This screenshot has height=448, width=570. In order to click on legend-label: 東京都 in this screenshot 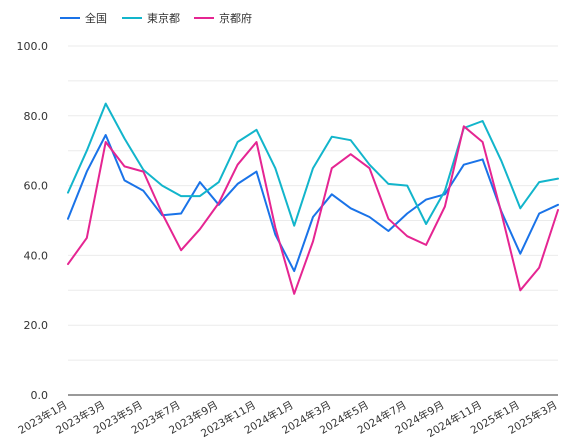, I will do `click(163, 18)`.